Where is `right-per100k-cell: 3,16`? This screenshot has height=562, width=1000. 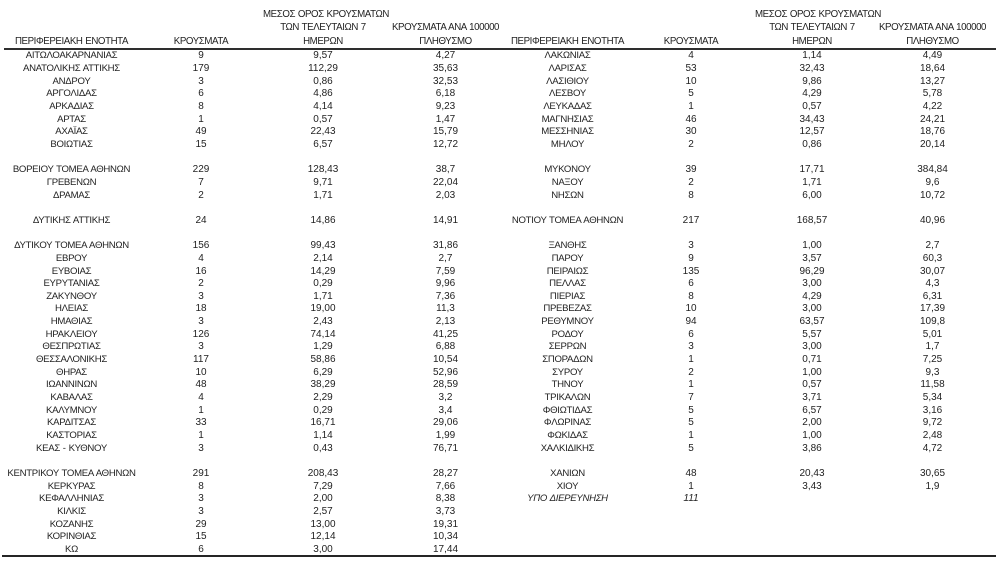 right-per100k-cell: 3,16 is located at coordinates (932, 410).